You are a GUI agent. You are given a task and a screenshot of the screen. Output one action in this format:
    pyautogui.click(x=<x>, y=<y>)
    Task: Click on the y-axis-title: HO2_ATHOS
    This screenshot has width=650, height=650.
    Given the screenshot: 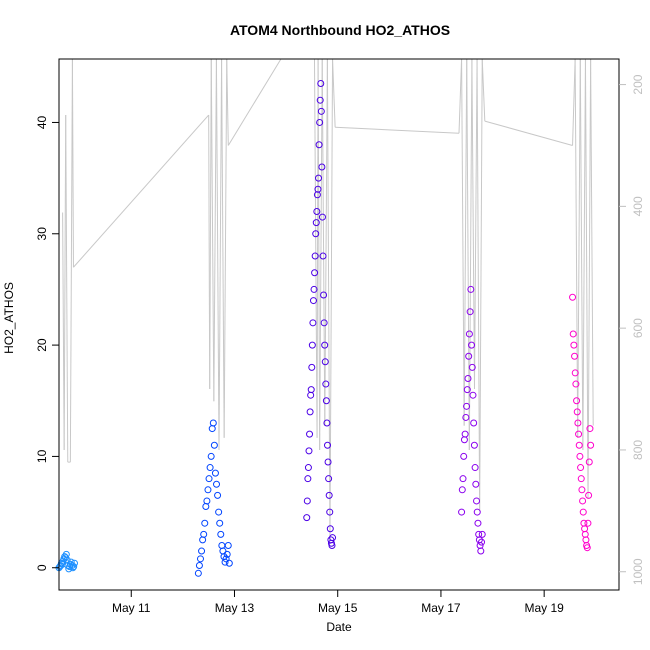 What is the action you would take?
    pyautogui.click(x=9, y=318)
    